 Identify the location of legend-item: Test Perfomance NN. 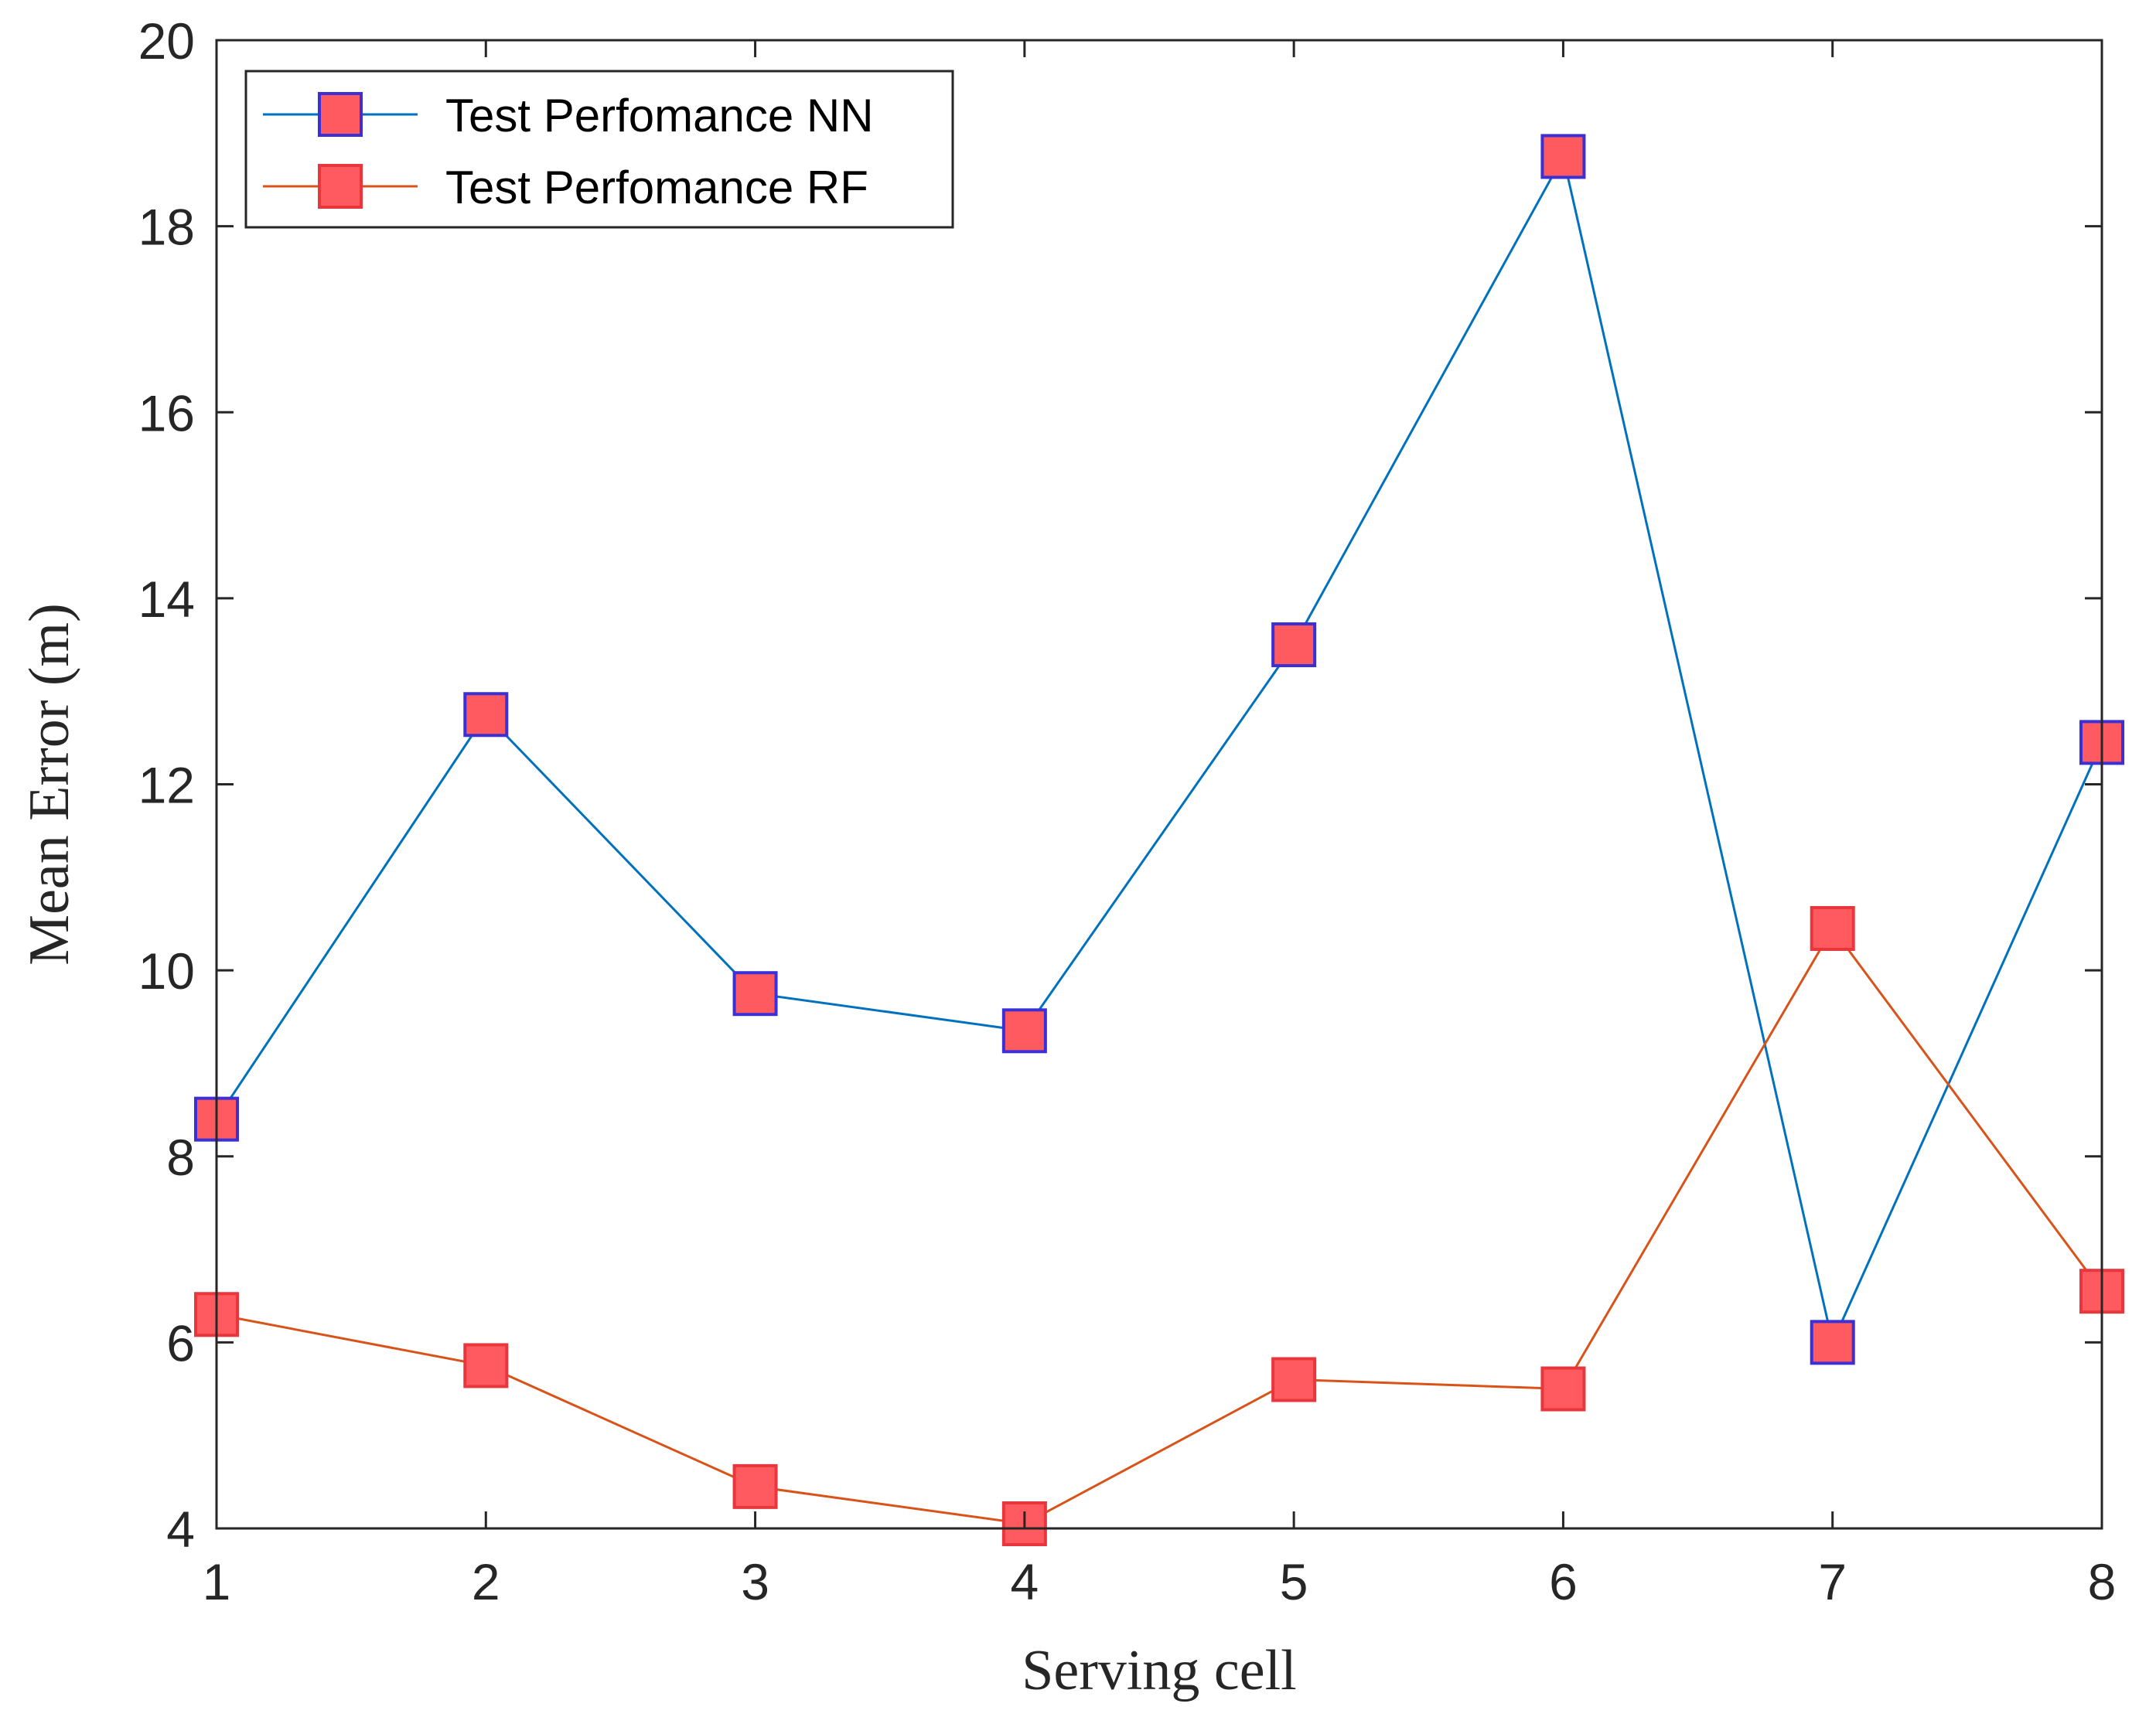
(568, 115).